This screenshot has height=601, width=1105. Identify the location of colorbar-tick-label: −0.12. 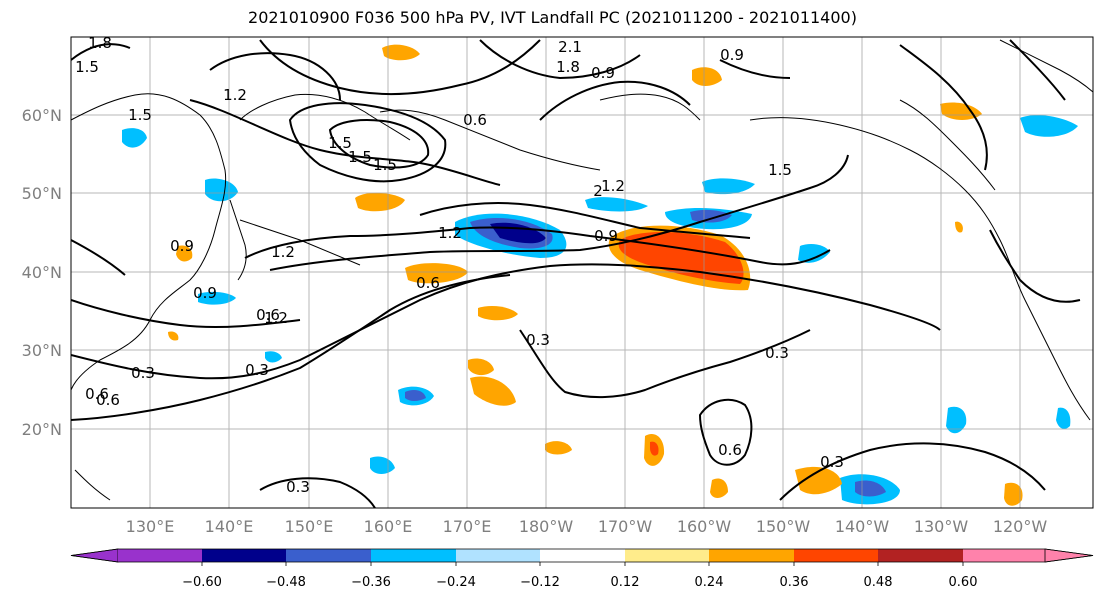
(540, 582).